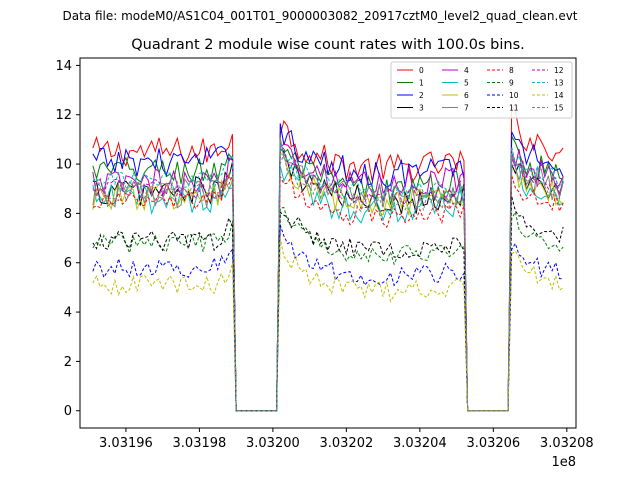 The height and width of the screenshot is (480, 640). Describe the element at coordinates (466, 108) in the screenshot. I see `legend-label: 7` at that location.